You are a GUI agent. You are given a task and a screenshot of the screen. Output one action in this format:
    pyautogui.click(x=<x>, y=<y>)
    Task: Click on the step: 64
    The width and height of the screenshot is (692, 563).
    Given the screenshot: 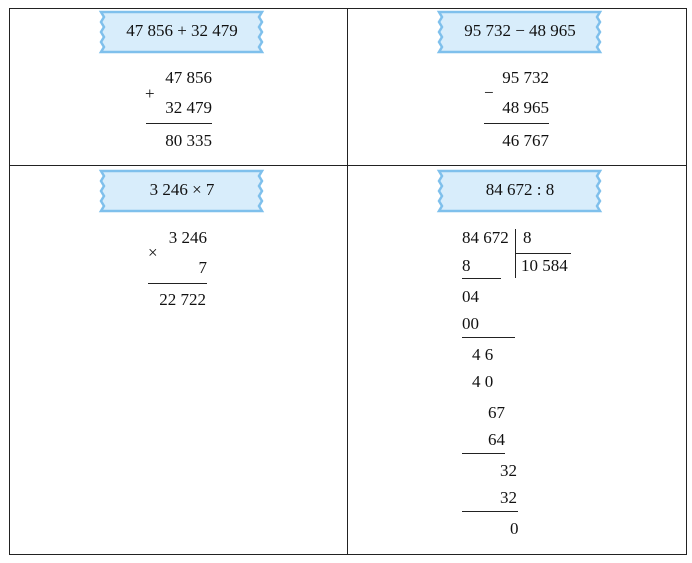 What is the action you would take?
    pyautogui.click(x=497, y=439)
    